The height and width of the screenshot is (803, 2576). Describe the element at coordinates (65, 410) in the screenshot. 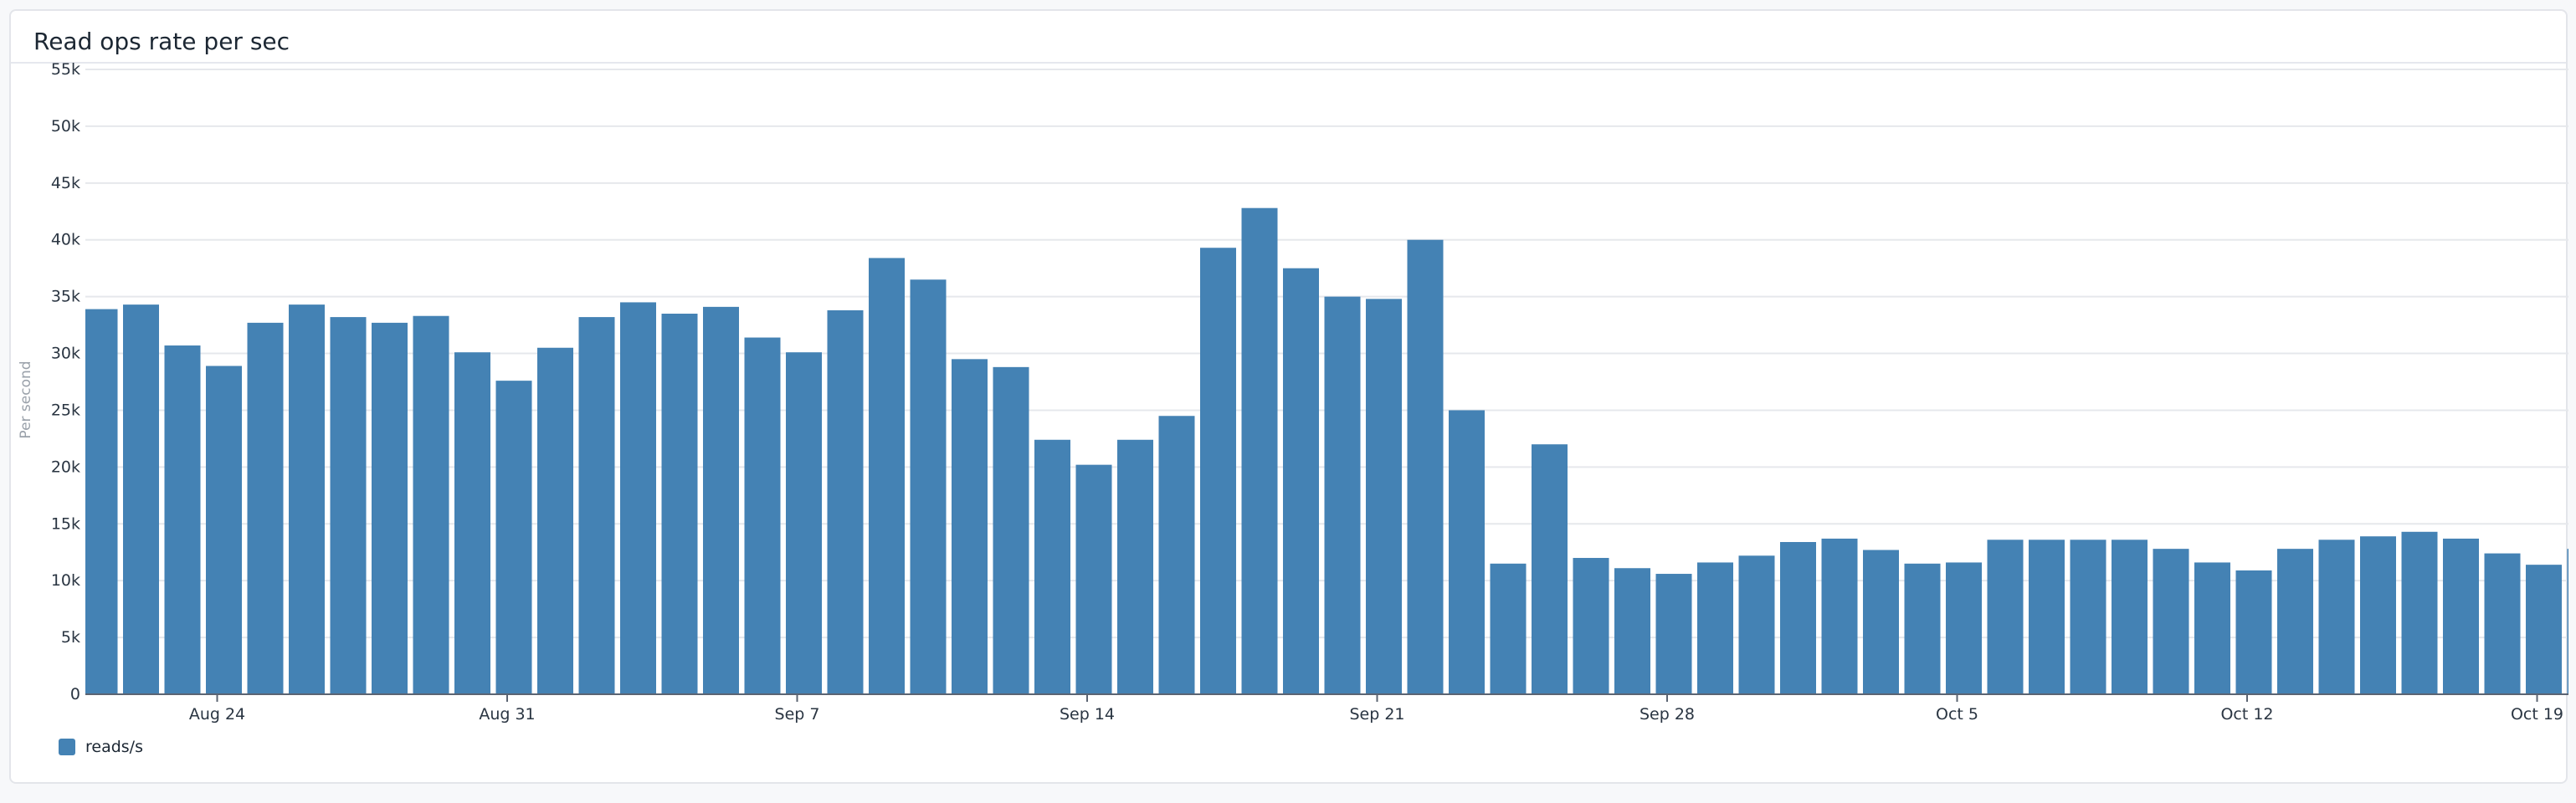

I see `y-tick-label: 25k` at that location.